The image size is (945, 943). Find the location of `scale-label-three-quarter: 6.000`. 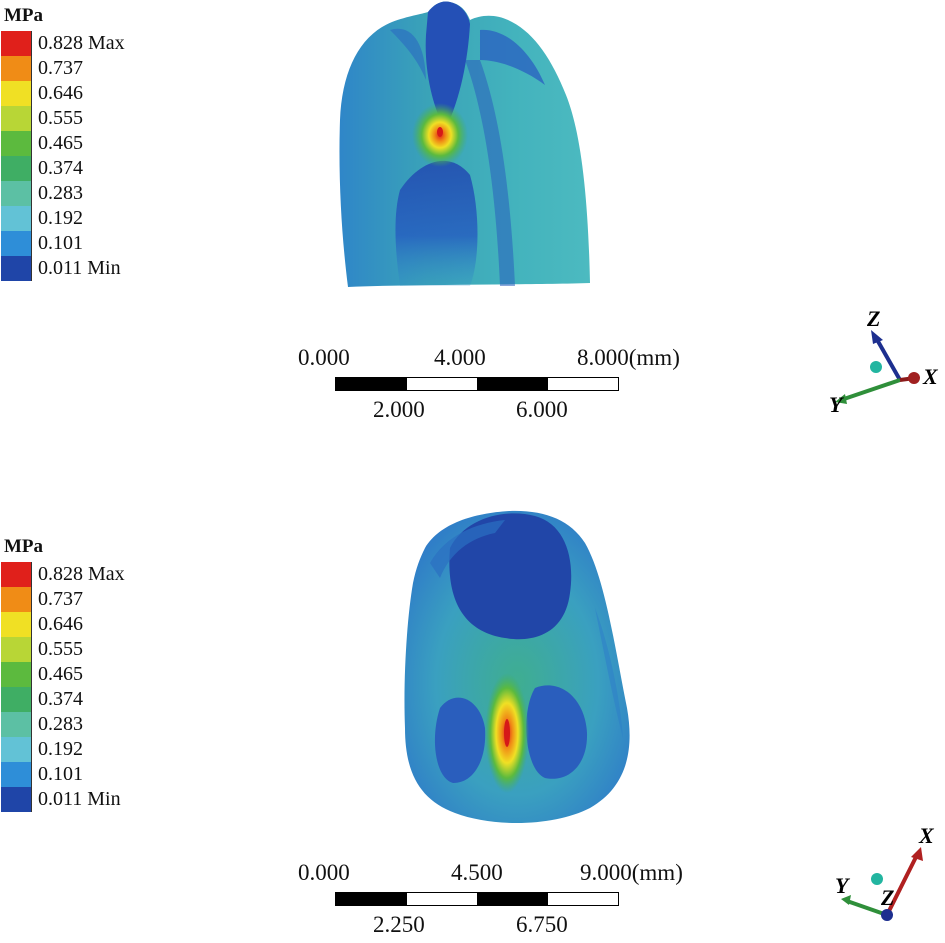

scale-label-three-quarter: 6.000 is located at coordinates (542, 409).